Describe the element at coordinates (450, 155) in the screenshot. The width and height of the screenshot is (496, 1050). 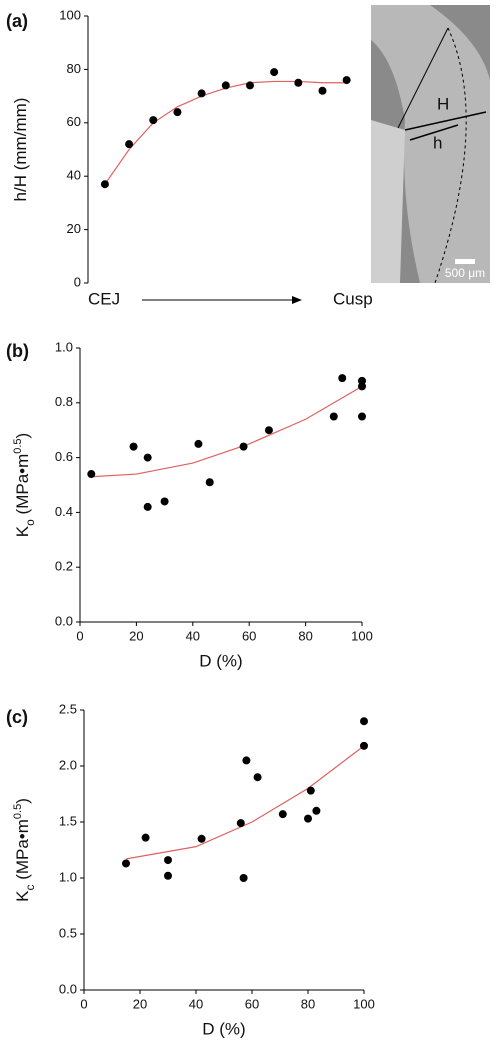
I see `image-dashed` at that location.